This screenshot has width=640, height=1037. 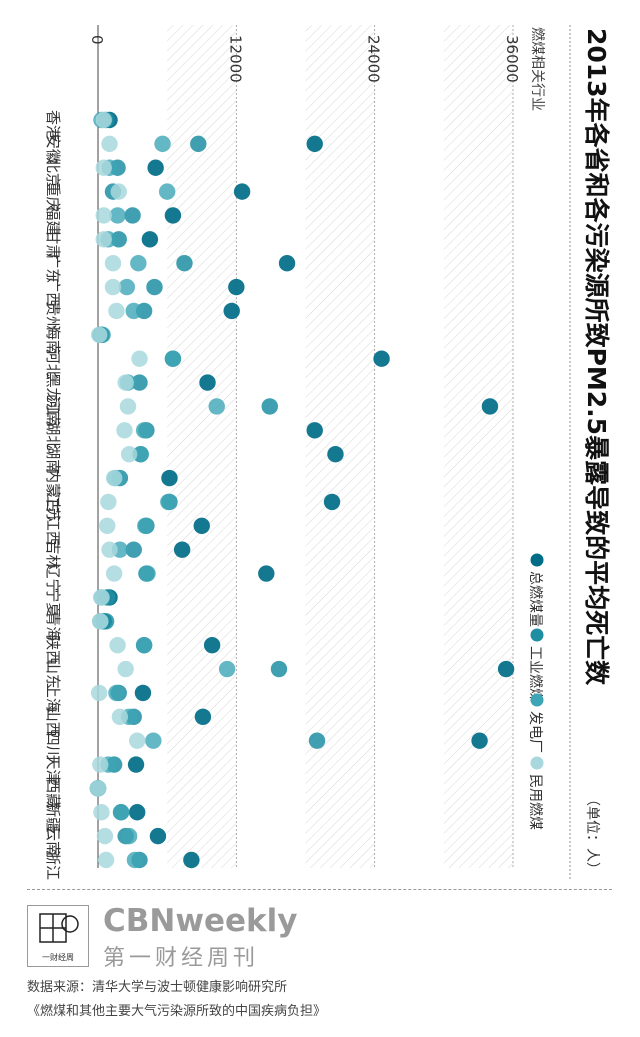 I want to click on category-label: 山西, so click(x=53, y=722).